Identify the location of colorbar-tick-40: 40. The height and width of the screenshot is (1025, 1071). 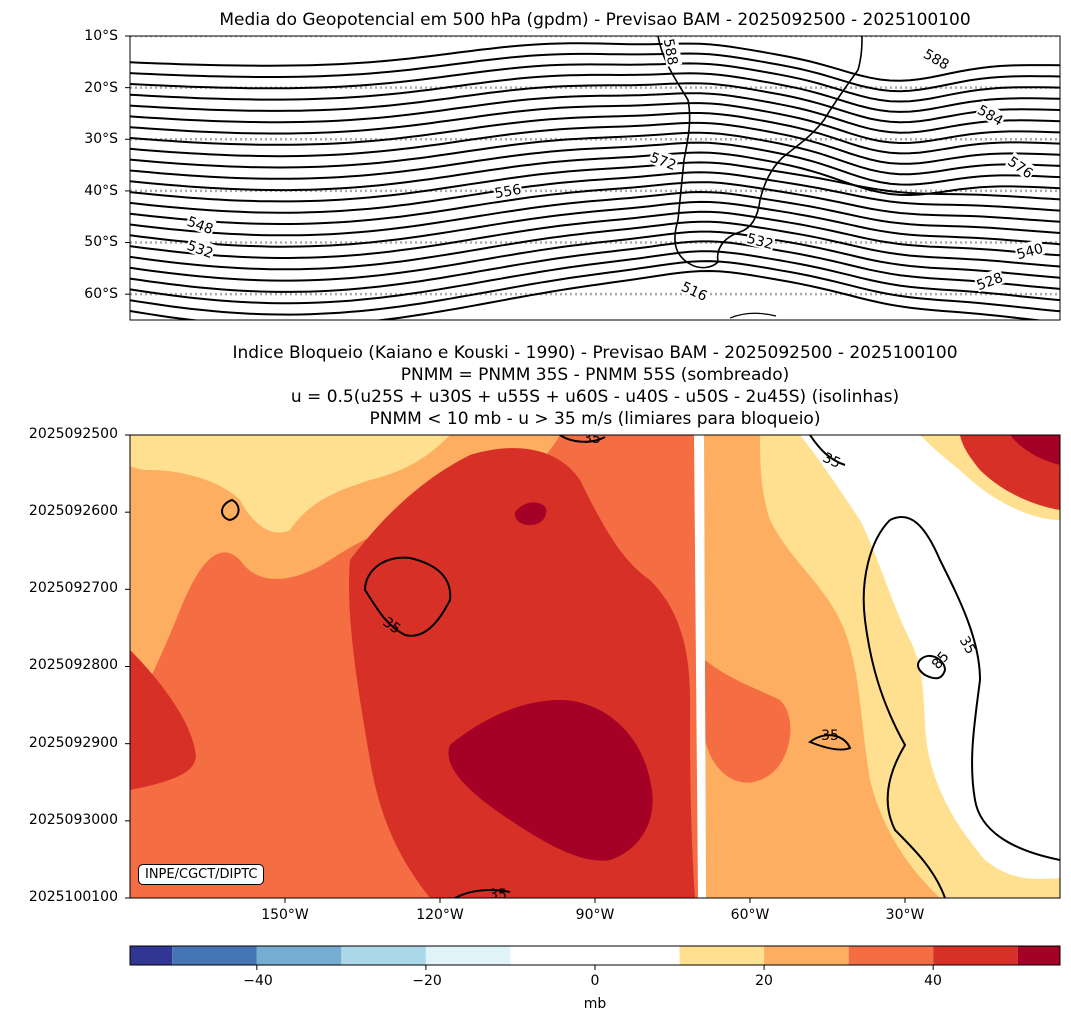
(933, 981).